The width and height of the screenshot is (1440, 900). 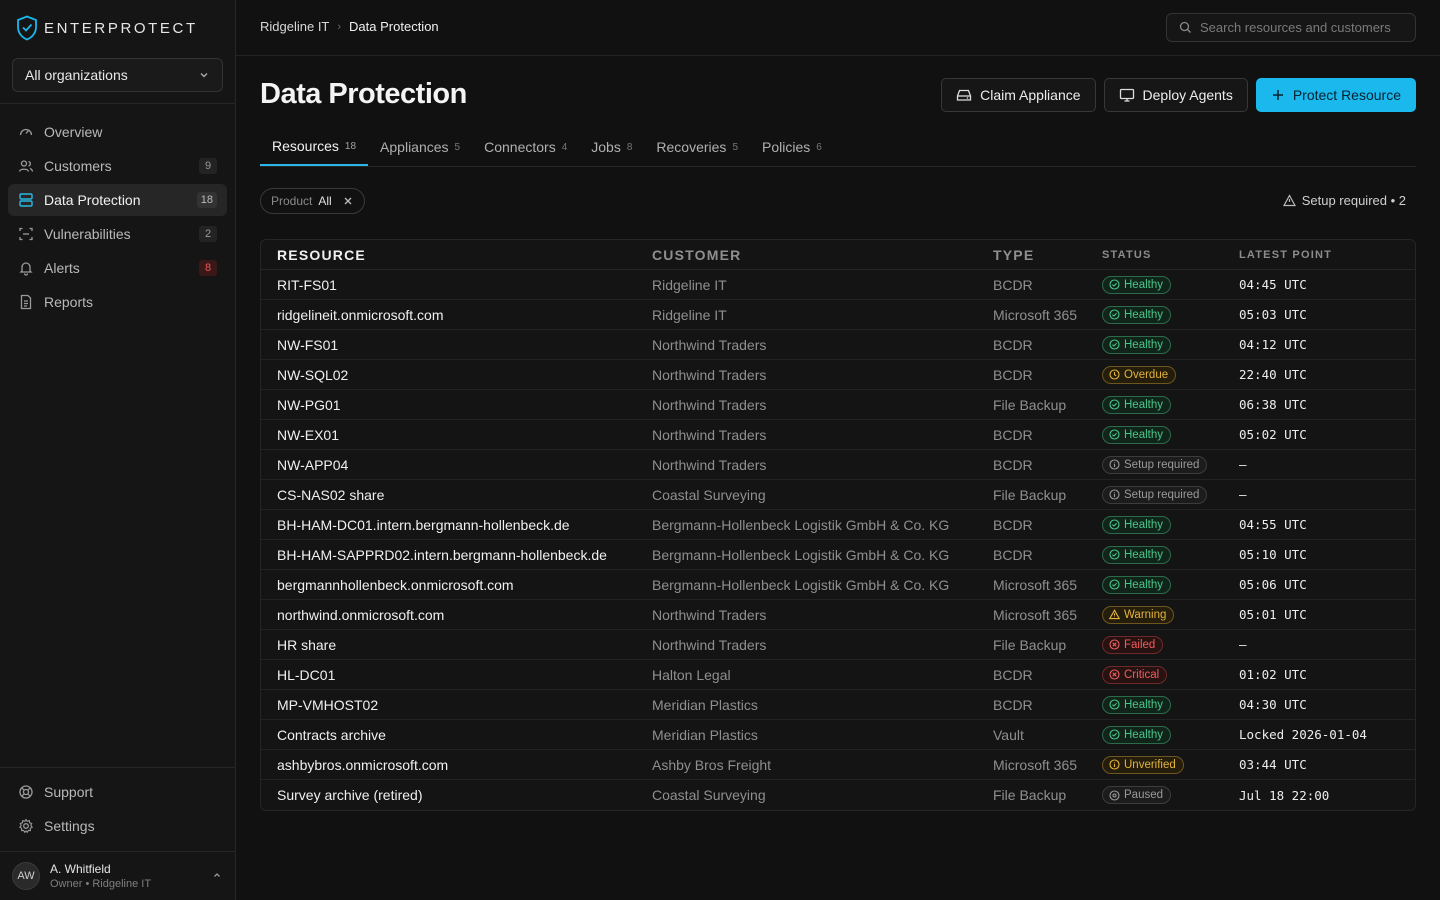 What do you see at coordinates (1135, 674) in the screenshot?
I see `status-badge: Critical` at bounding box center [1135, 674].